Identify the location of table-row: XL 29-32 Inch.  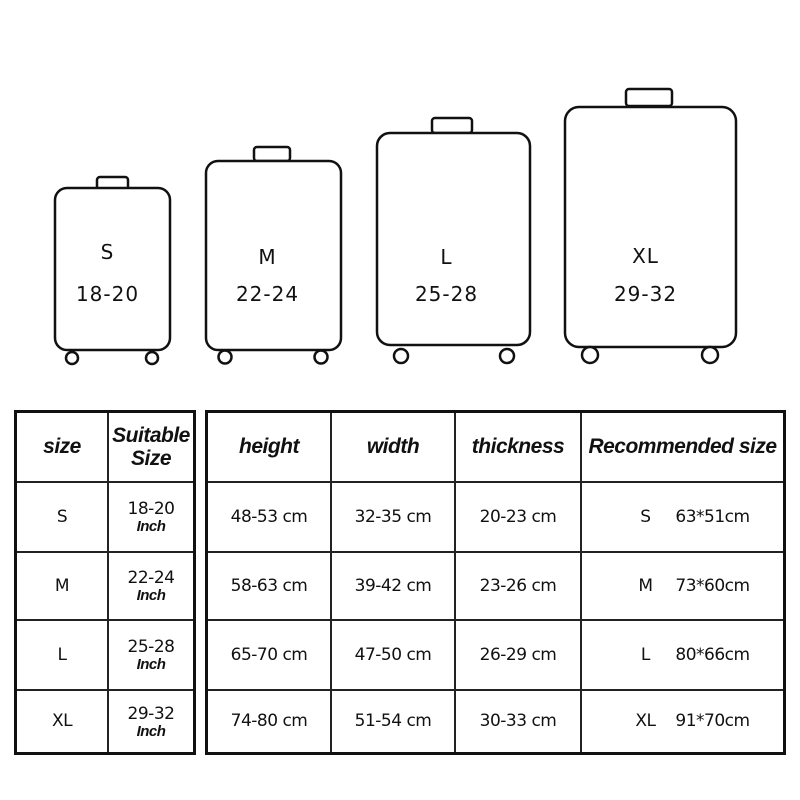
(105, 721).